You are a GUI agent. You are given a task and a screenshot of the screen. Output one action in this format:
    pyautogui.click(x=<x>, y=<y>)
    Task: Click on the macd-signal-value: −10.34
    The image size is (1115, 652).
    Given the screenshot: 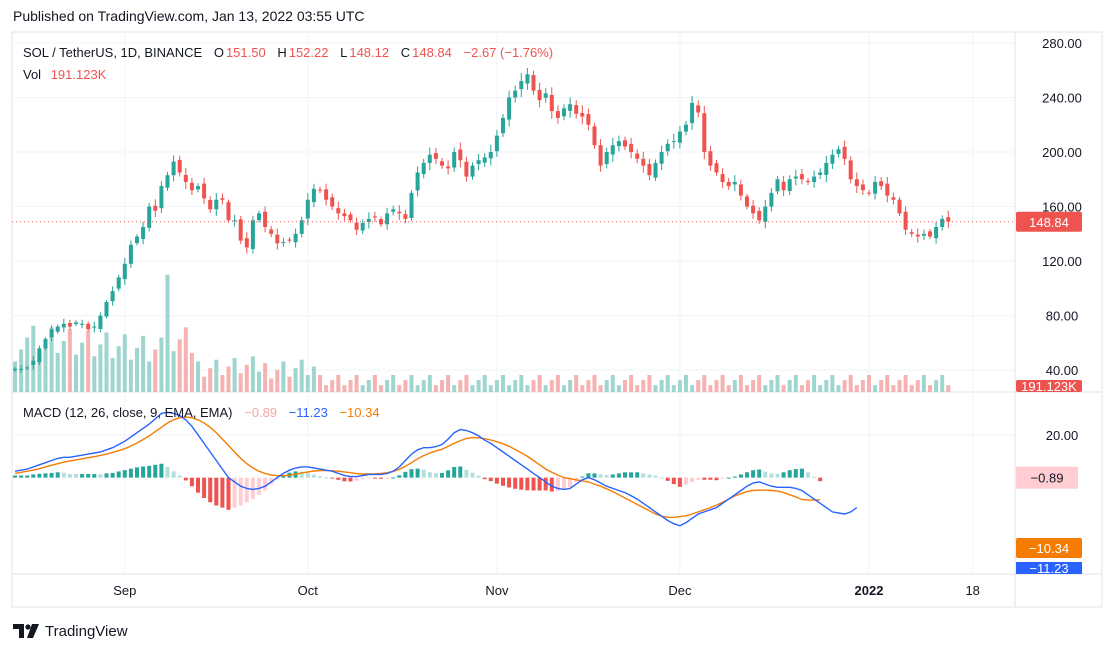 What is the action you would take?
    pyautogui.click(x=359, y=412)
    